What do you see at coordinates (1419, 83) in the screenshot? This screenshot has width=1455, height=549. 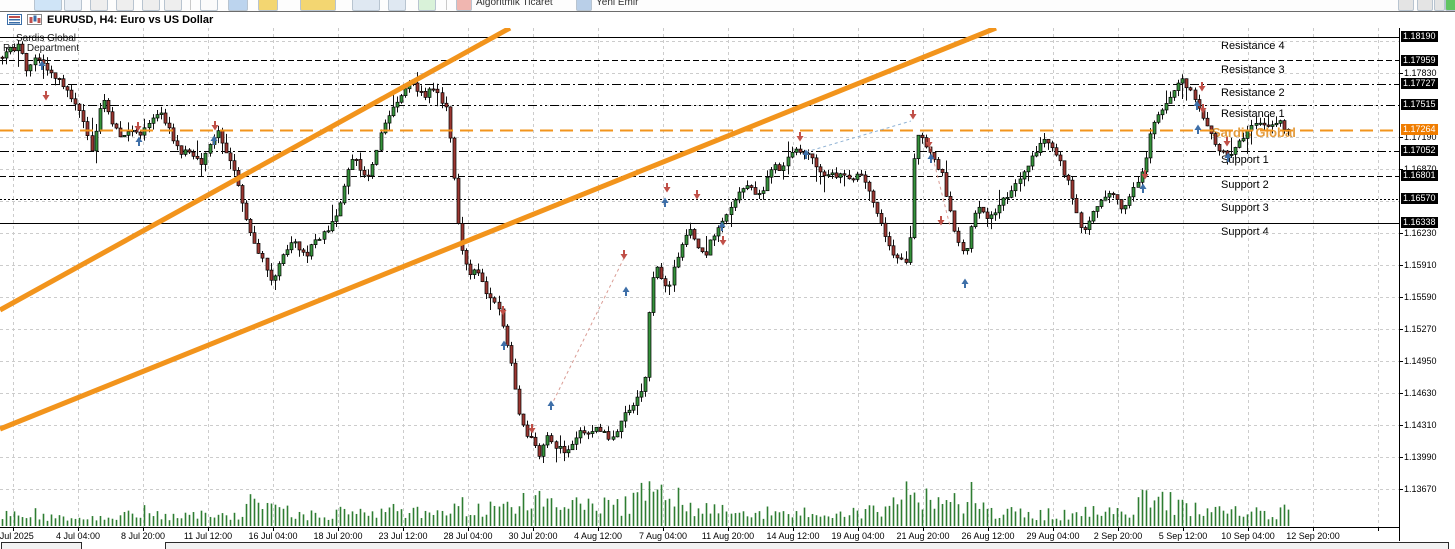 I see `price-axis-level-box: 1.17727` at bounding box center [1419, 83].